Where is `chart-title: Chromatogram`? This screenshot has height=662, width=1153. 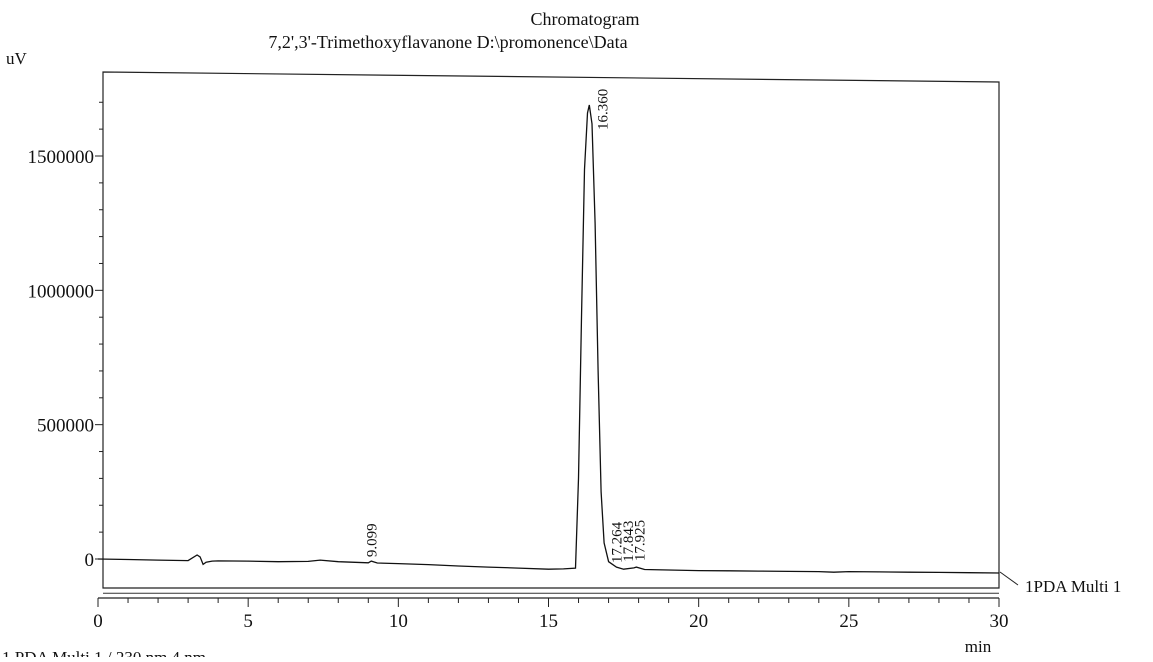 chart-title: Chromatogram is located at coordinates (585, 19).